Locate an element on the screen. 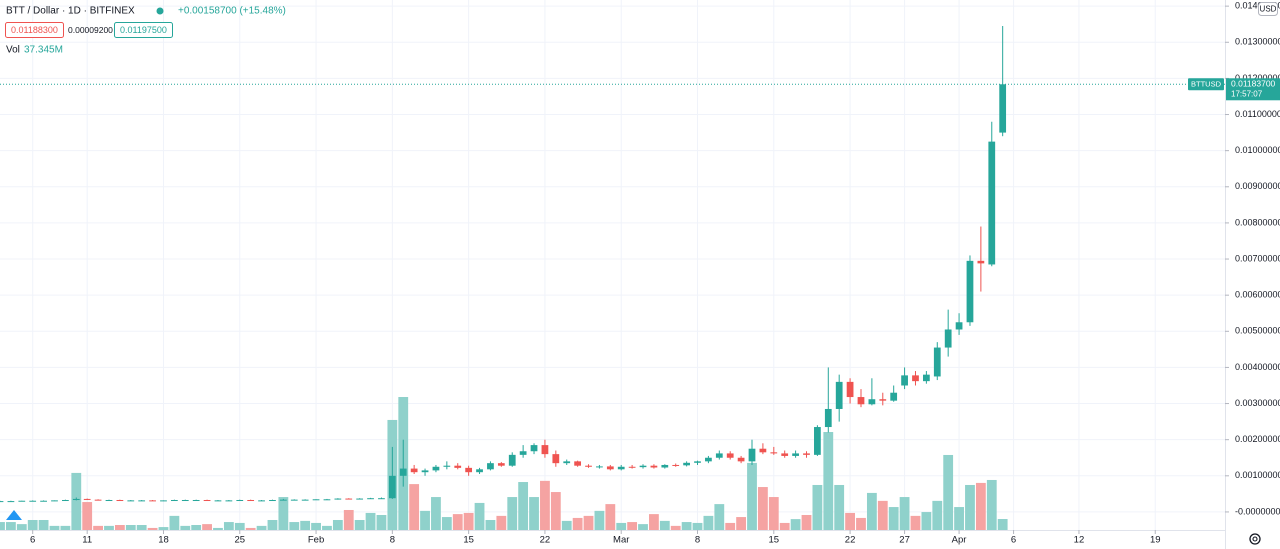  y-tick-label: 0.00800000 is located at coordinates (1257, 222).